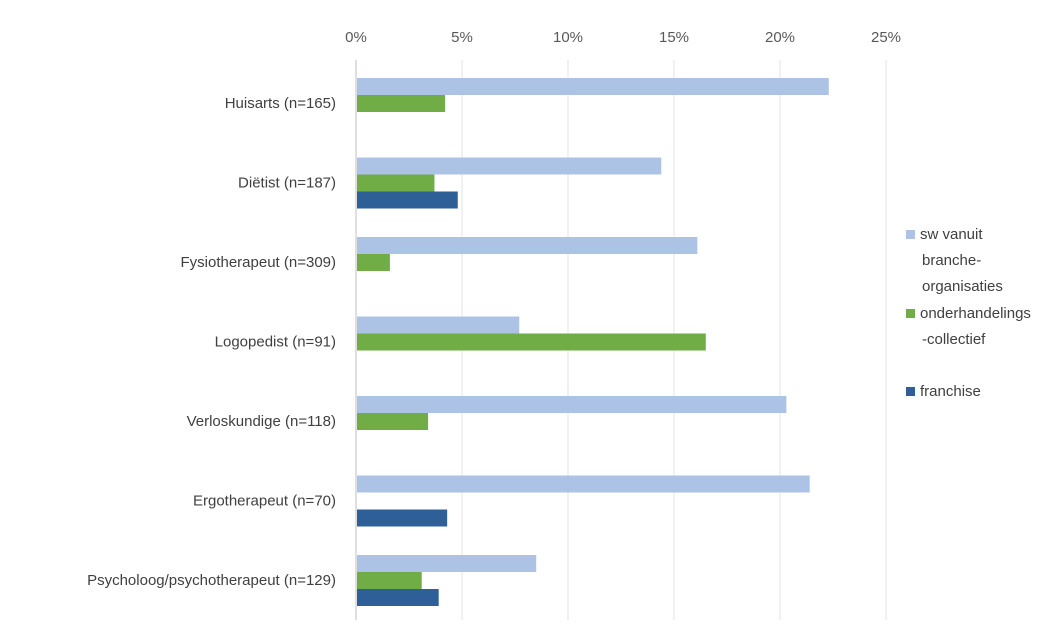 Image resolution: width=1062 pixels, height=635 pixels. Describe the element at coordinates (623, 37) in the screenshot. I see `x-axis-tick-labels: 0% 5% 10% 15% 20% 25%` at that location.